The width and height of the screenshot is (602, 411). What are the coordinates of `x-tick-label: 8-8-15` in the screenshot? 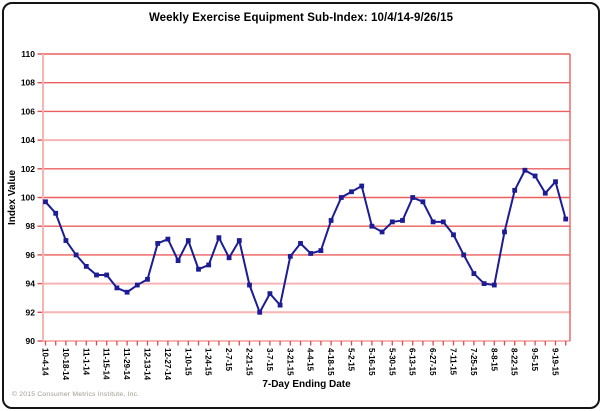 It's located at (493, 360).